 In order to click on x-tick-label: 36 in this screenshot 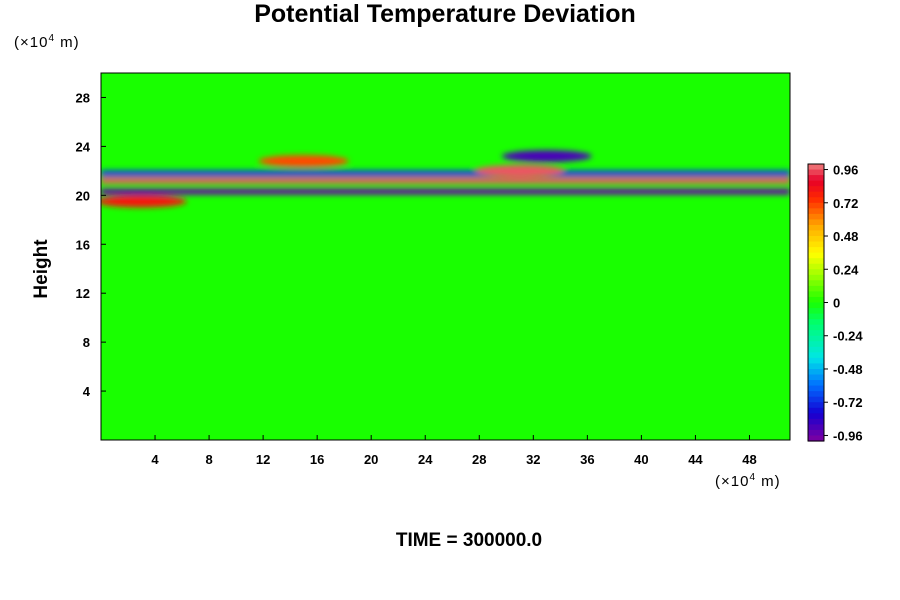, I will do `click(587, 459)`.